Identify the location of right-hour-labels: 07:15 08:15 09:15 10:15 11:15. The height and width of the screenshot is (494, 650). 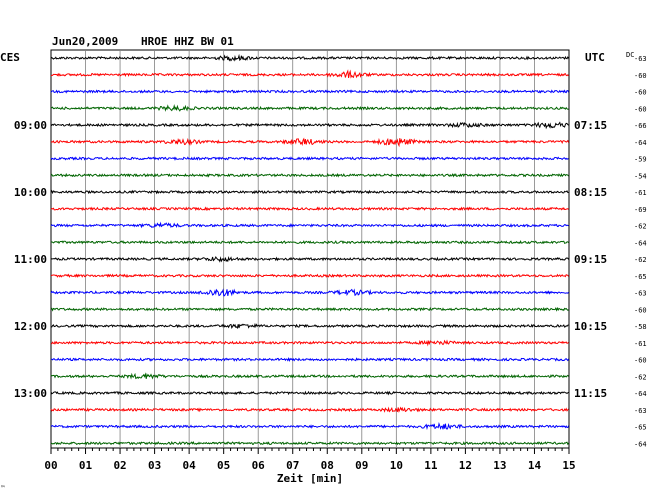
(590, 259).